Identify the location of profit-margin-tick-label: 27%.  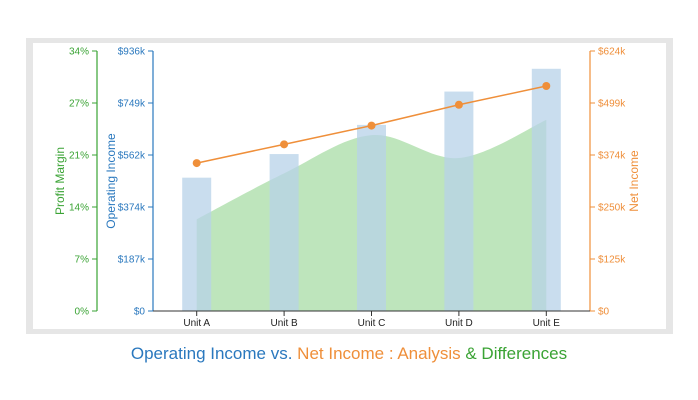
(79, 104).